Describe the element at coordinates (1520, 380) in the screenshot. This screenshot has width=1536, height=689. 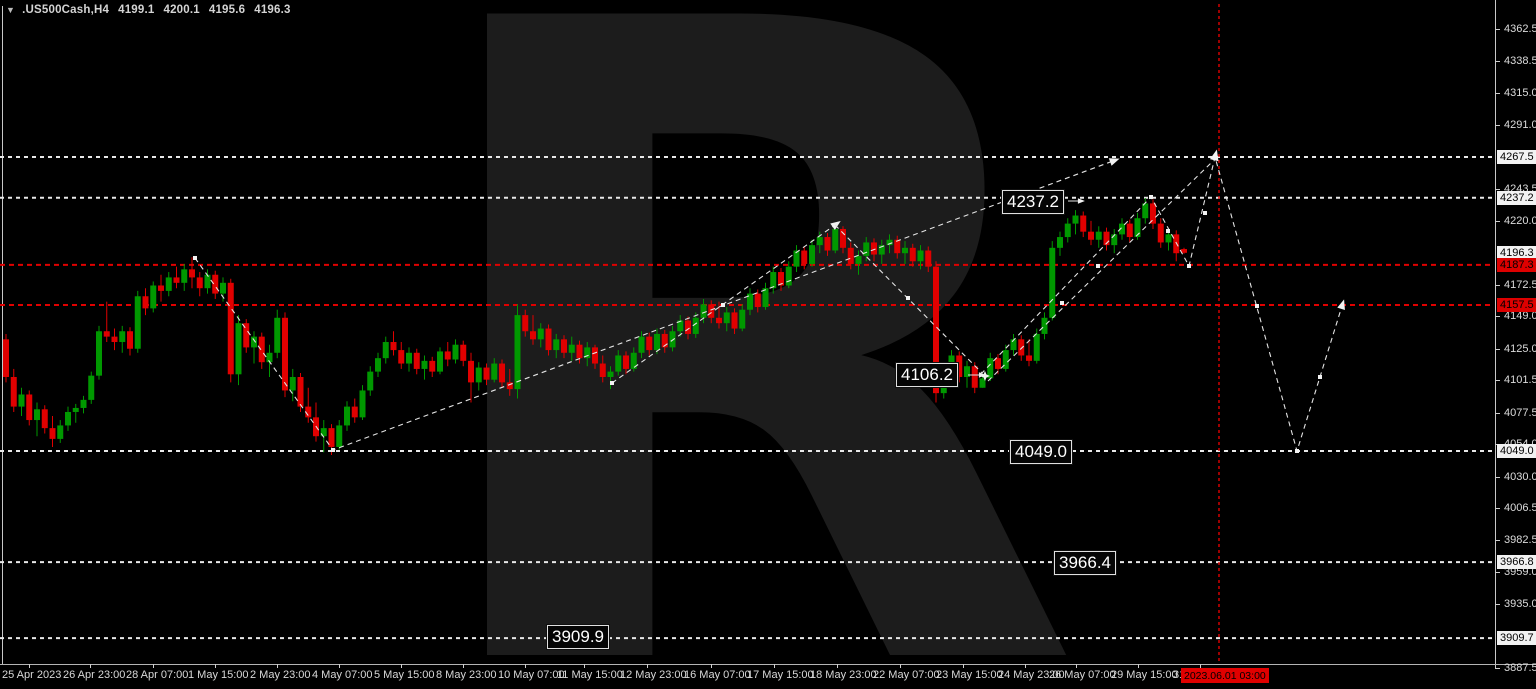
I see `price-tick-label: 4101.5` at that location.